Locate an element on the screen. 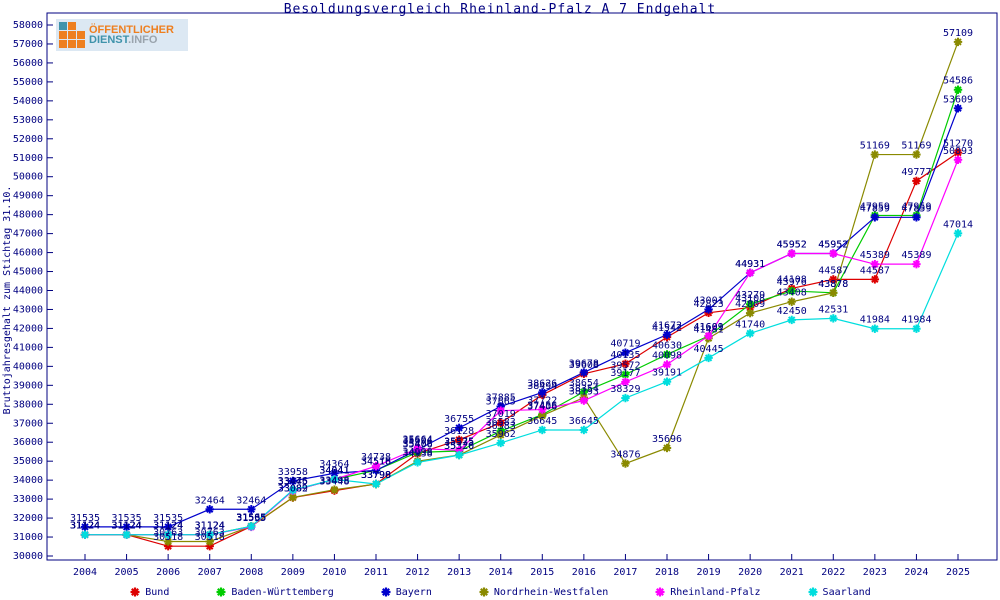 The image size is (1000, 600). data-point-label: 49777 is located at coordinates (916, 172).